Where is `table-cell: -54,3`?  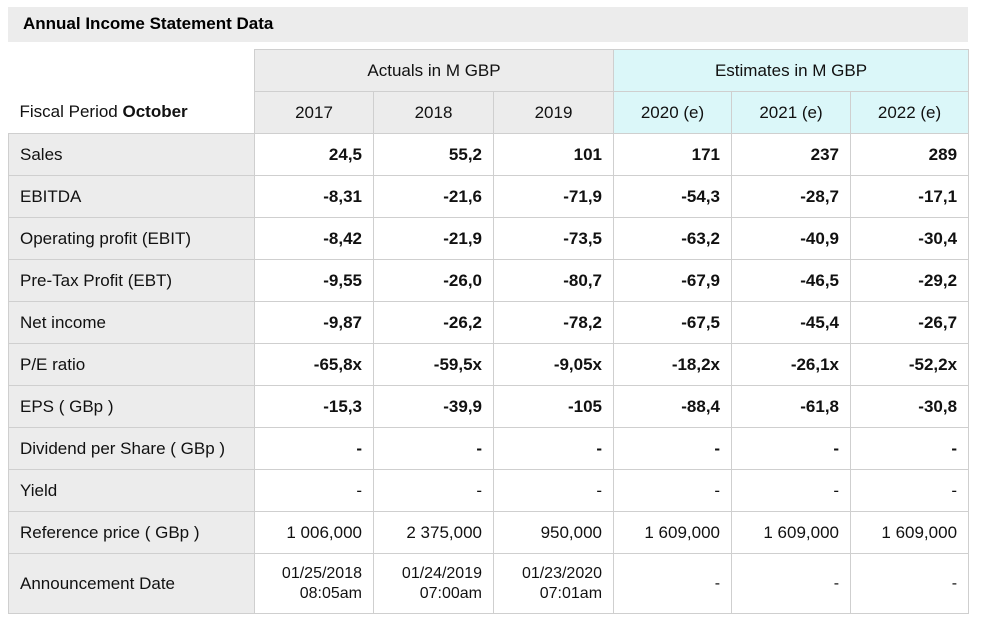
table-cell: -54,3 is located at coordinates (673, 196).